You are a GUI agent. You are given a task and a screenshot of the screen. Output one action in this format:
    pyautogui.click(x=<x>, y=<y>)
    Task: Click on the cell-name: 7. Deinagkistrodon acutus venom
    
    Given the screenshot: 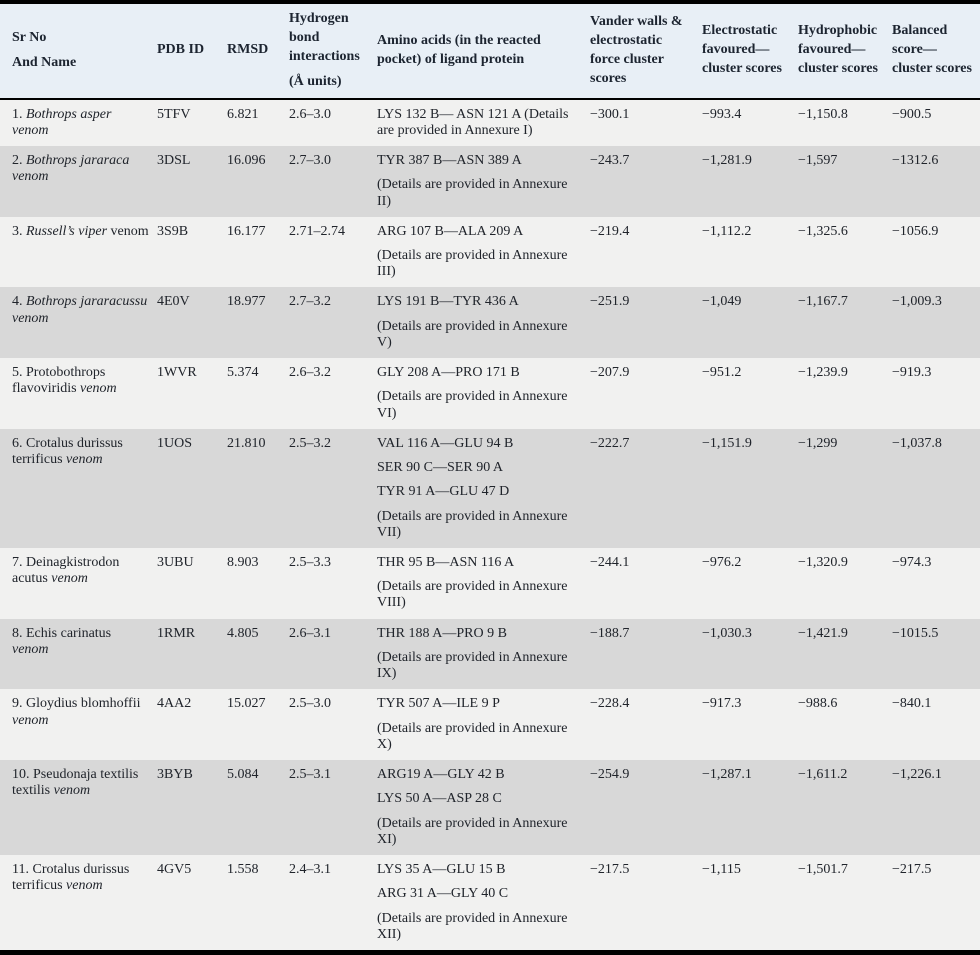 What is the action you would take?
    pyautogui.click(x=78, y=583)
    